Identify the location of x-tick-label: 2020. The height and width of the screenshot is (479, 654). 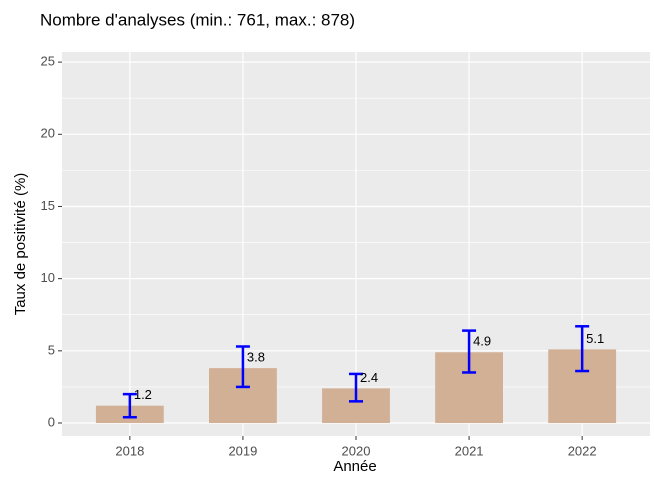
(356, 450).